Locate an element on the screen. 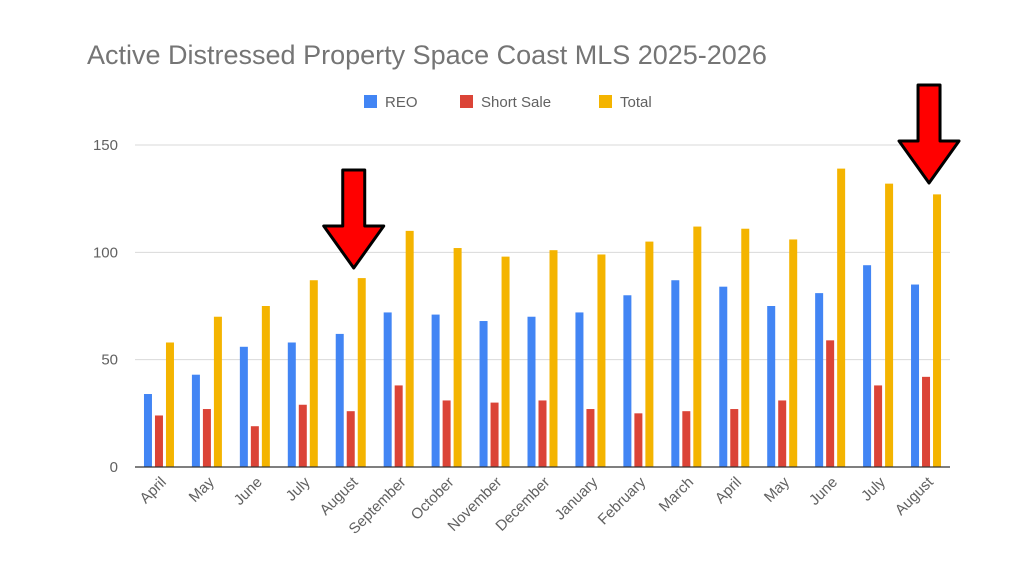  legend-item: REO is located at coordinates (391, 102).